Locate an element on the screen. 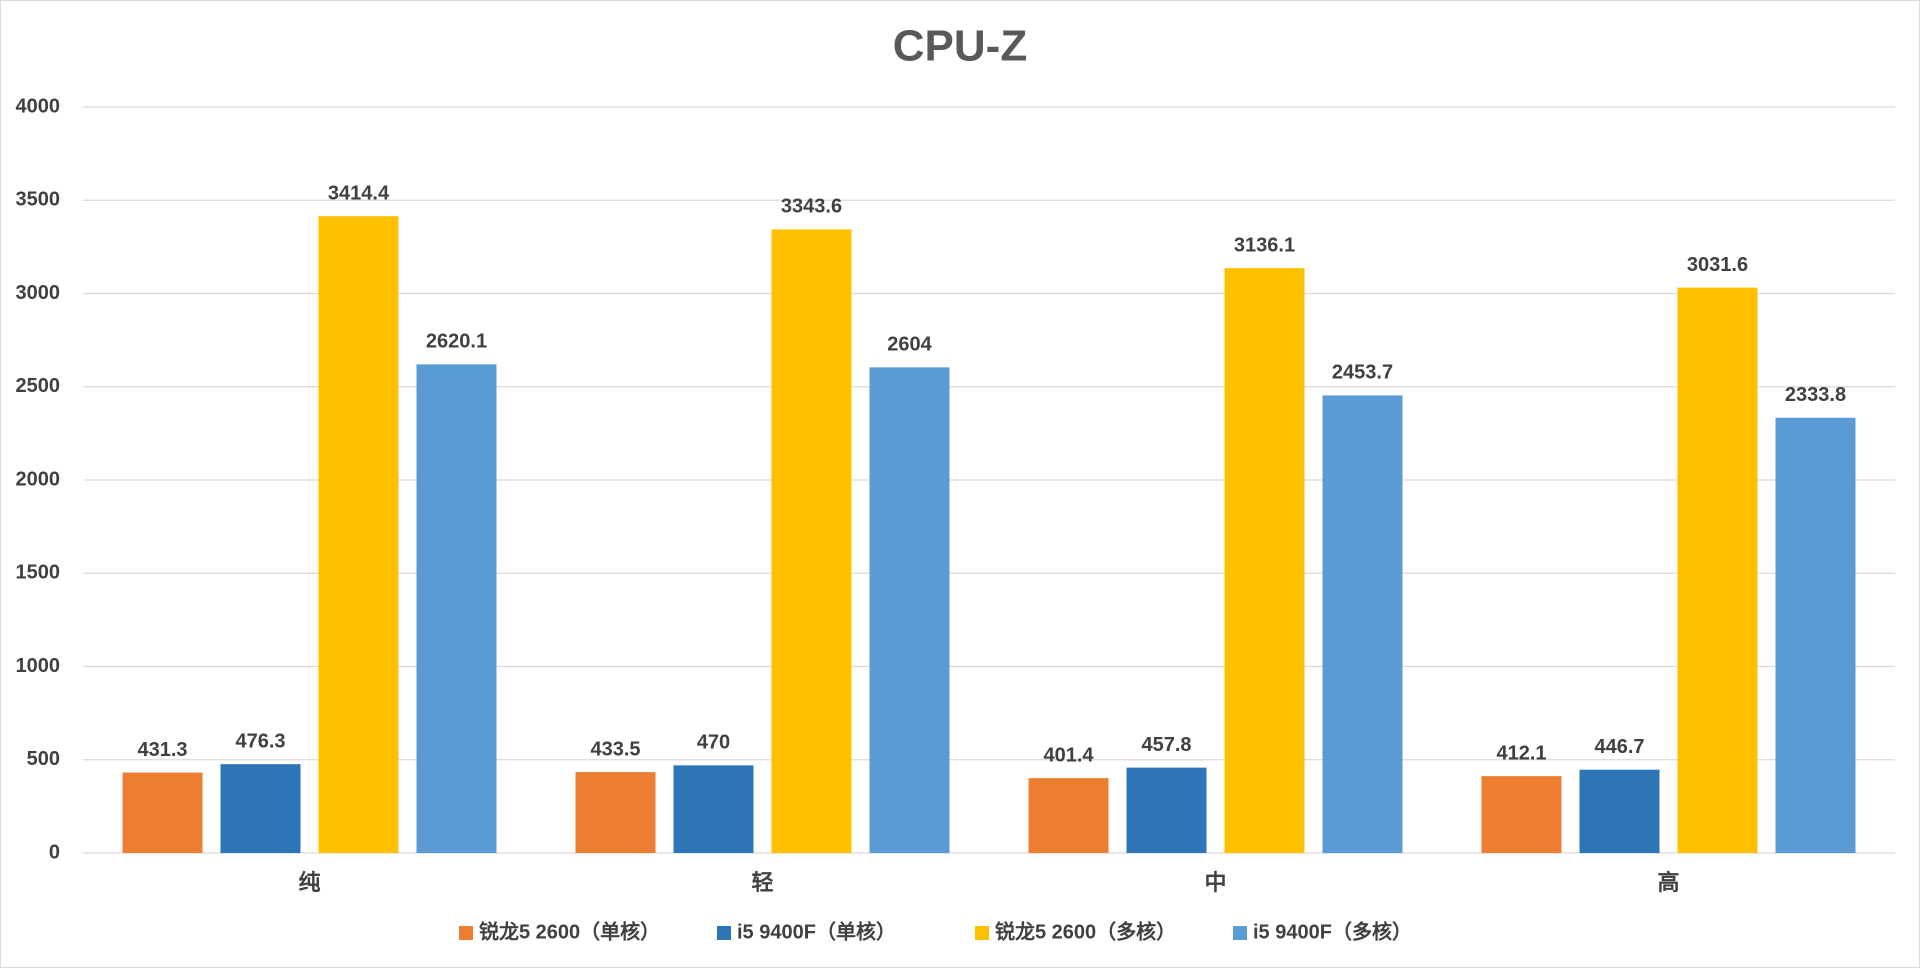 Image resolution: width=1920 pixels, height=968 pixels. value-label: 457.8 is located at coordinates (1166, 745).